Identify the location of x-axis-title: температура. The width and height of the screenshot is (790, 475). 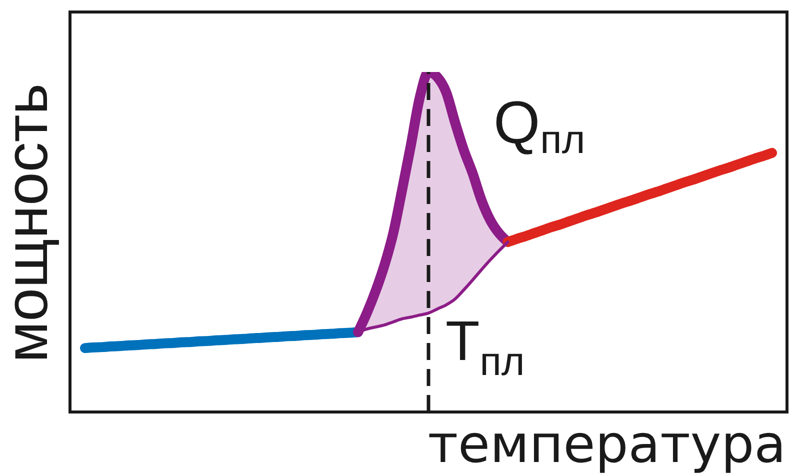
(607, 445).